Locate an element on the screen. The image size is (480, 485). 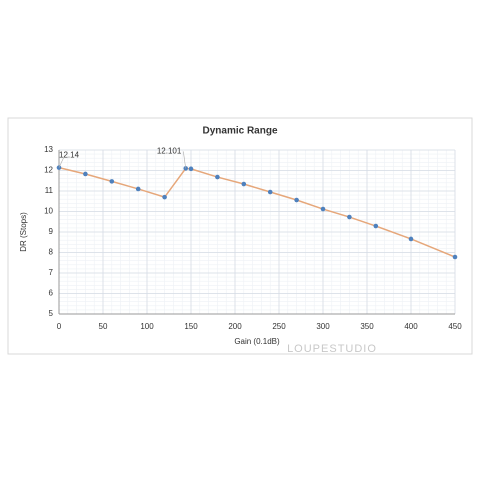
y-tick-label: 9 is located at coordinates (51, 231).